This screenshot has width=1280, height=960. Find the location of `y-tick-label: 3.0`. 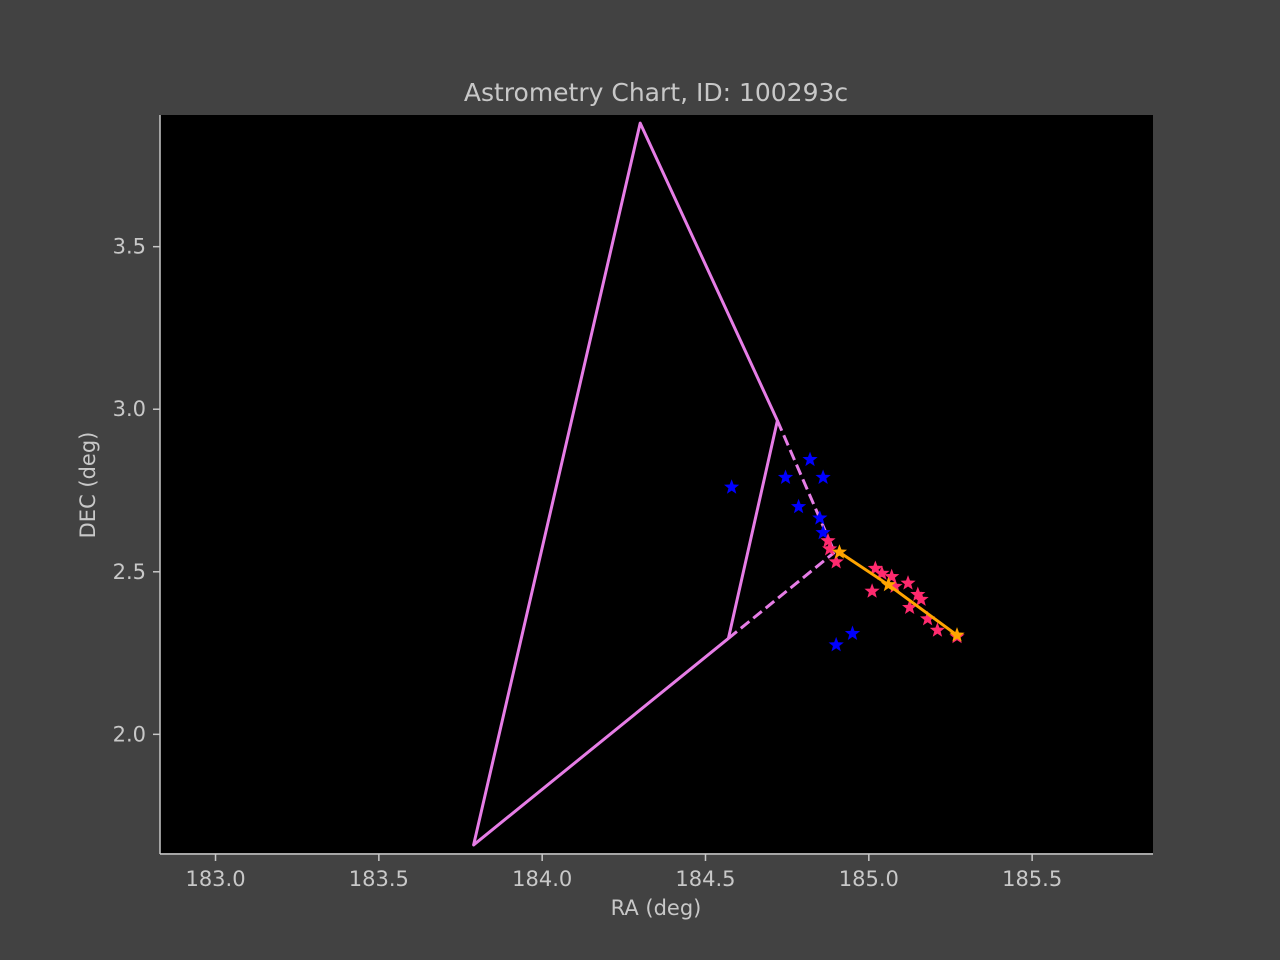

y-tick-label: 3.0 is located at coordinates (129, 409).